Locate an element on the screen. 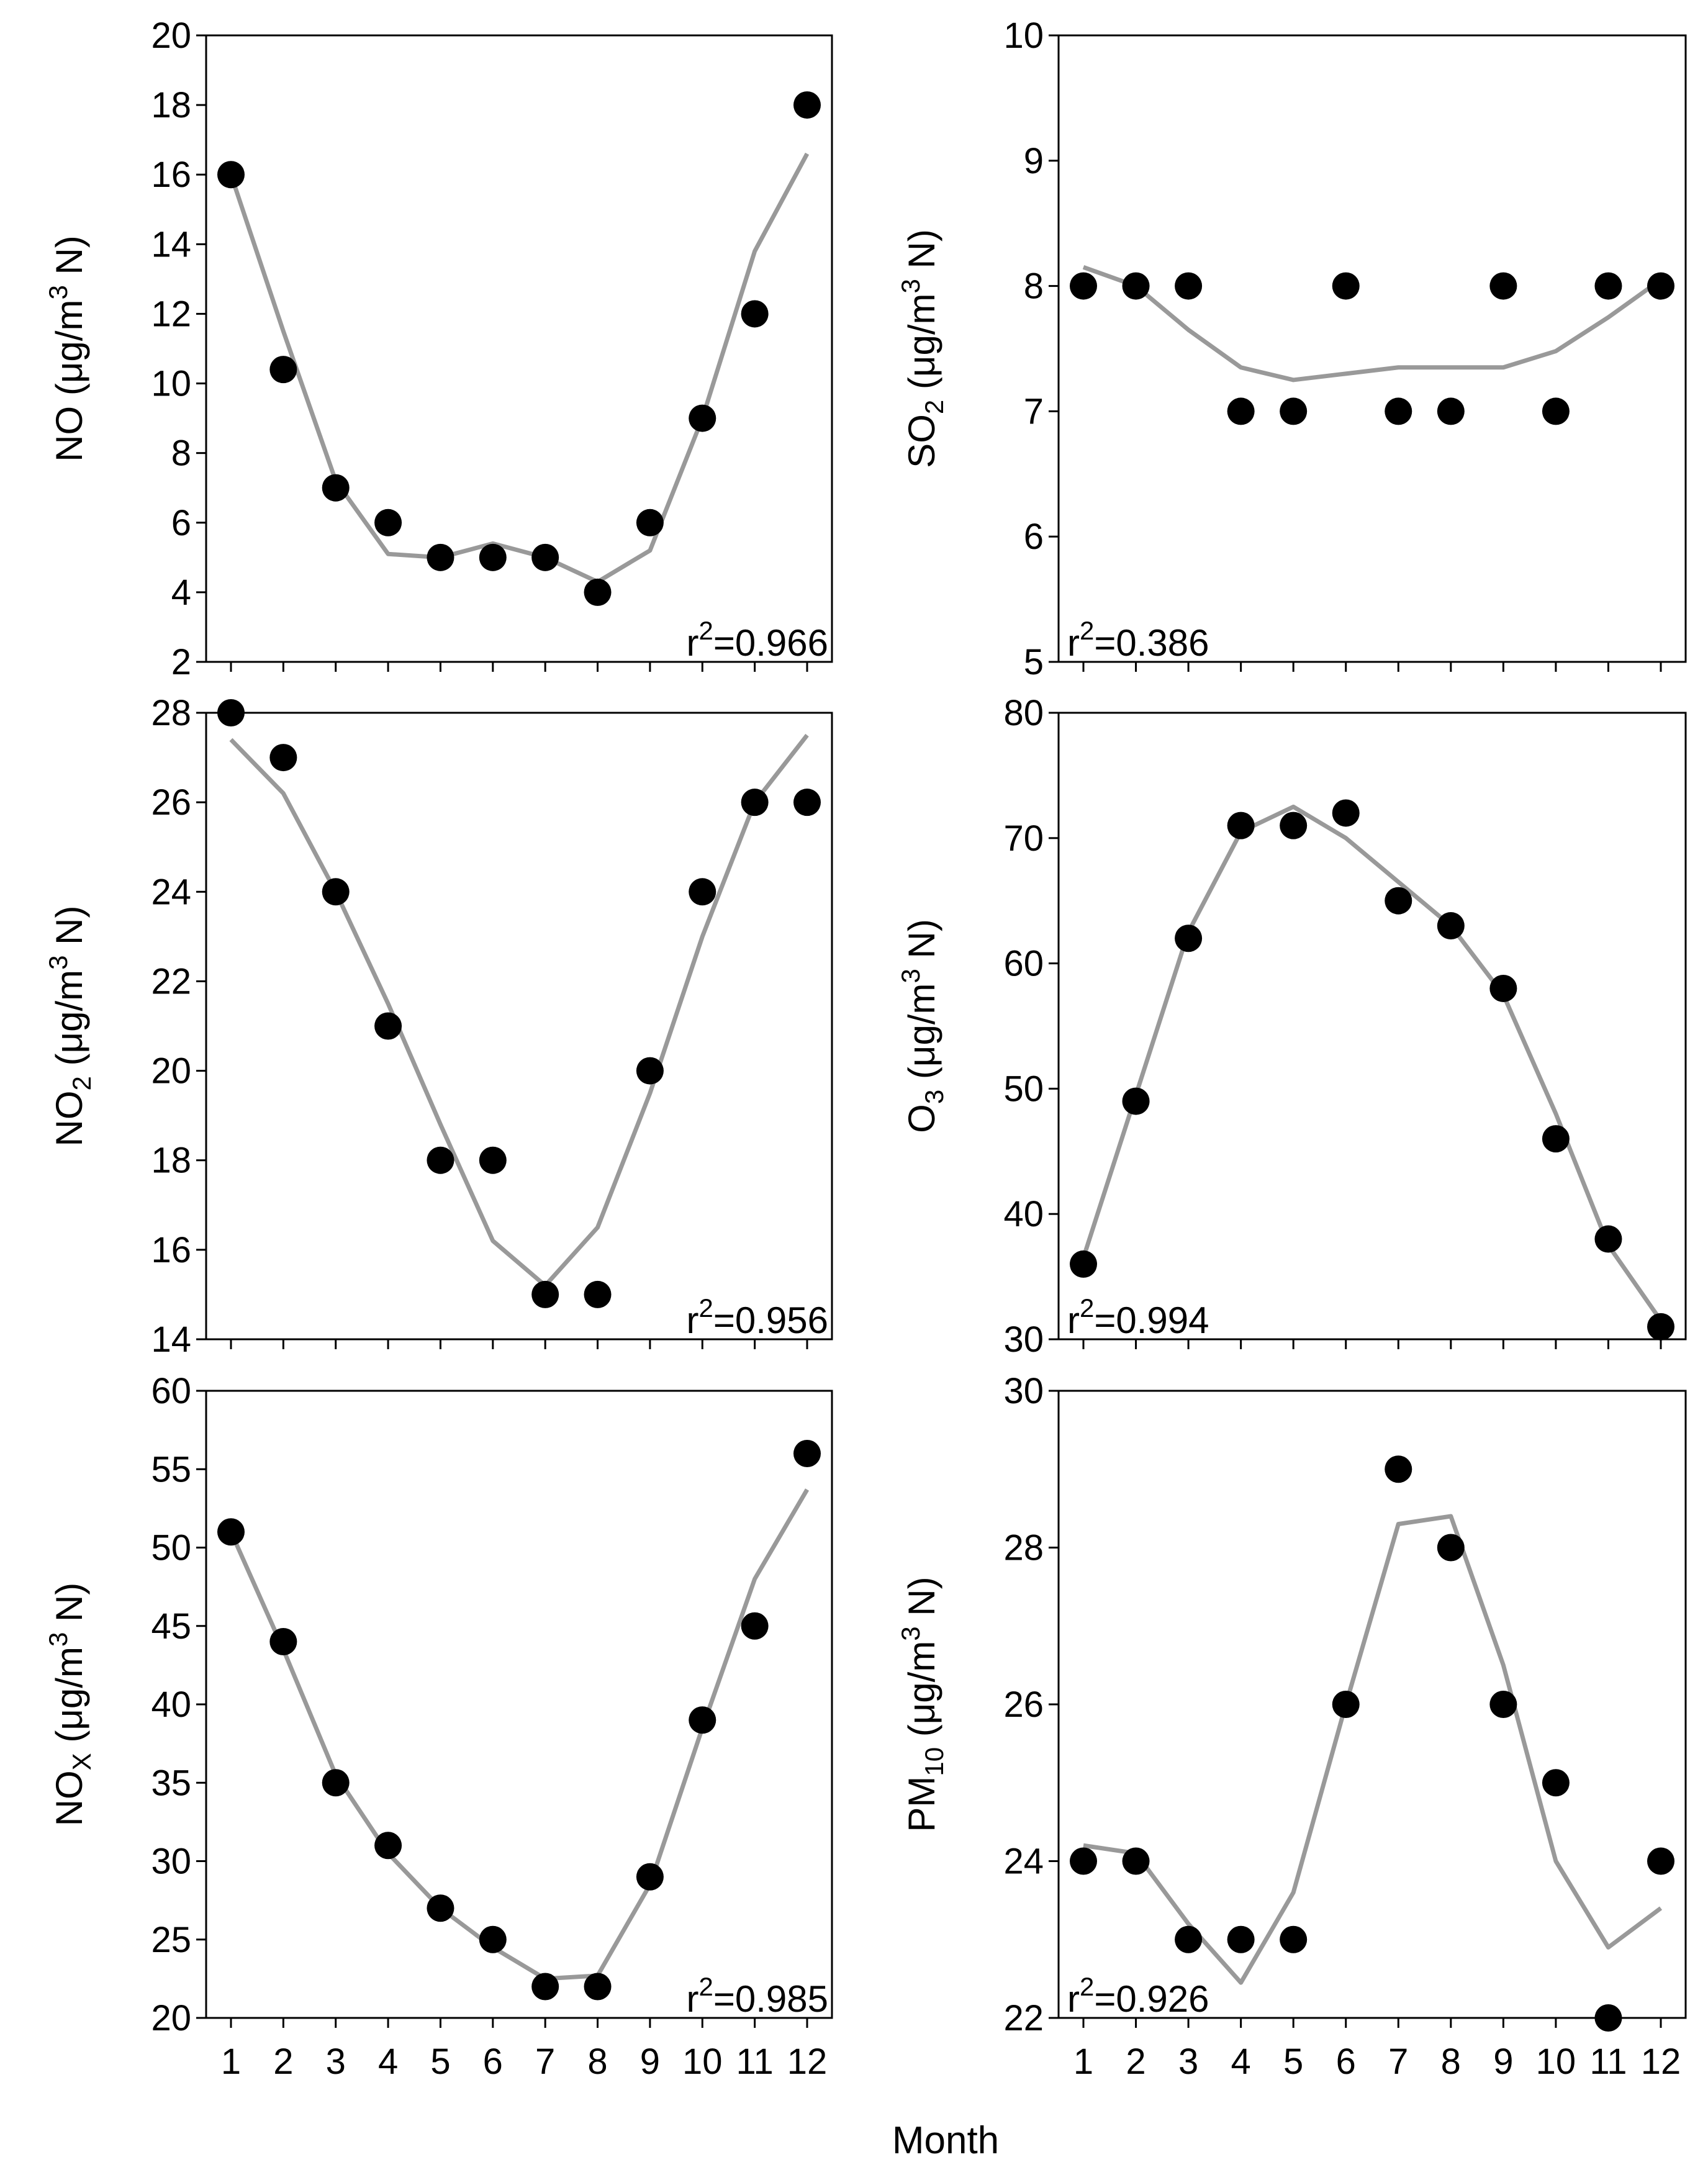 The image size is (1708, 2175). x-tick-label: 2 is located at coordinates (1135, 2062).